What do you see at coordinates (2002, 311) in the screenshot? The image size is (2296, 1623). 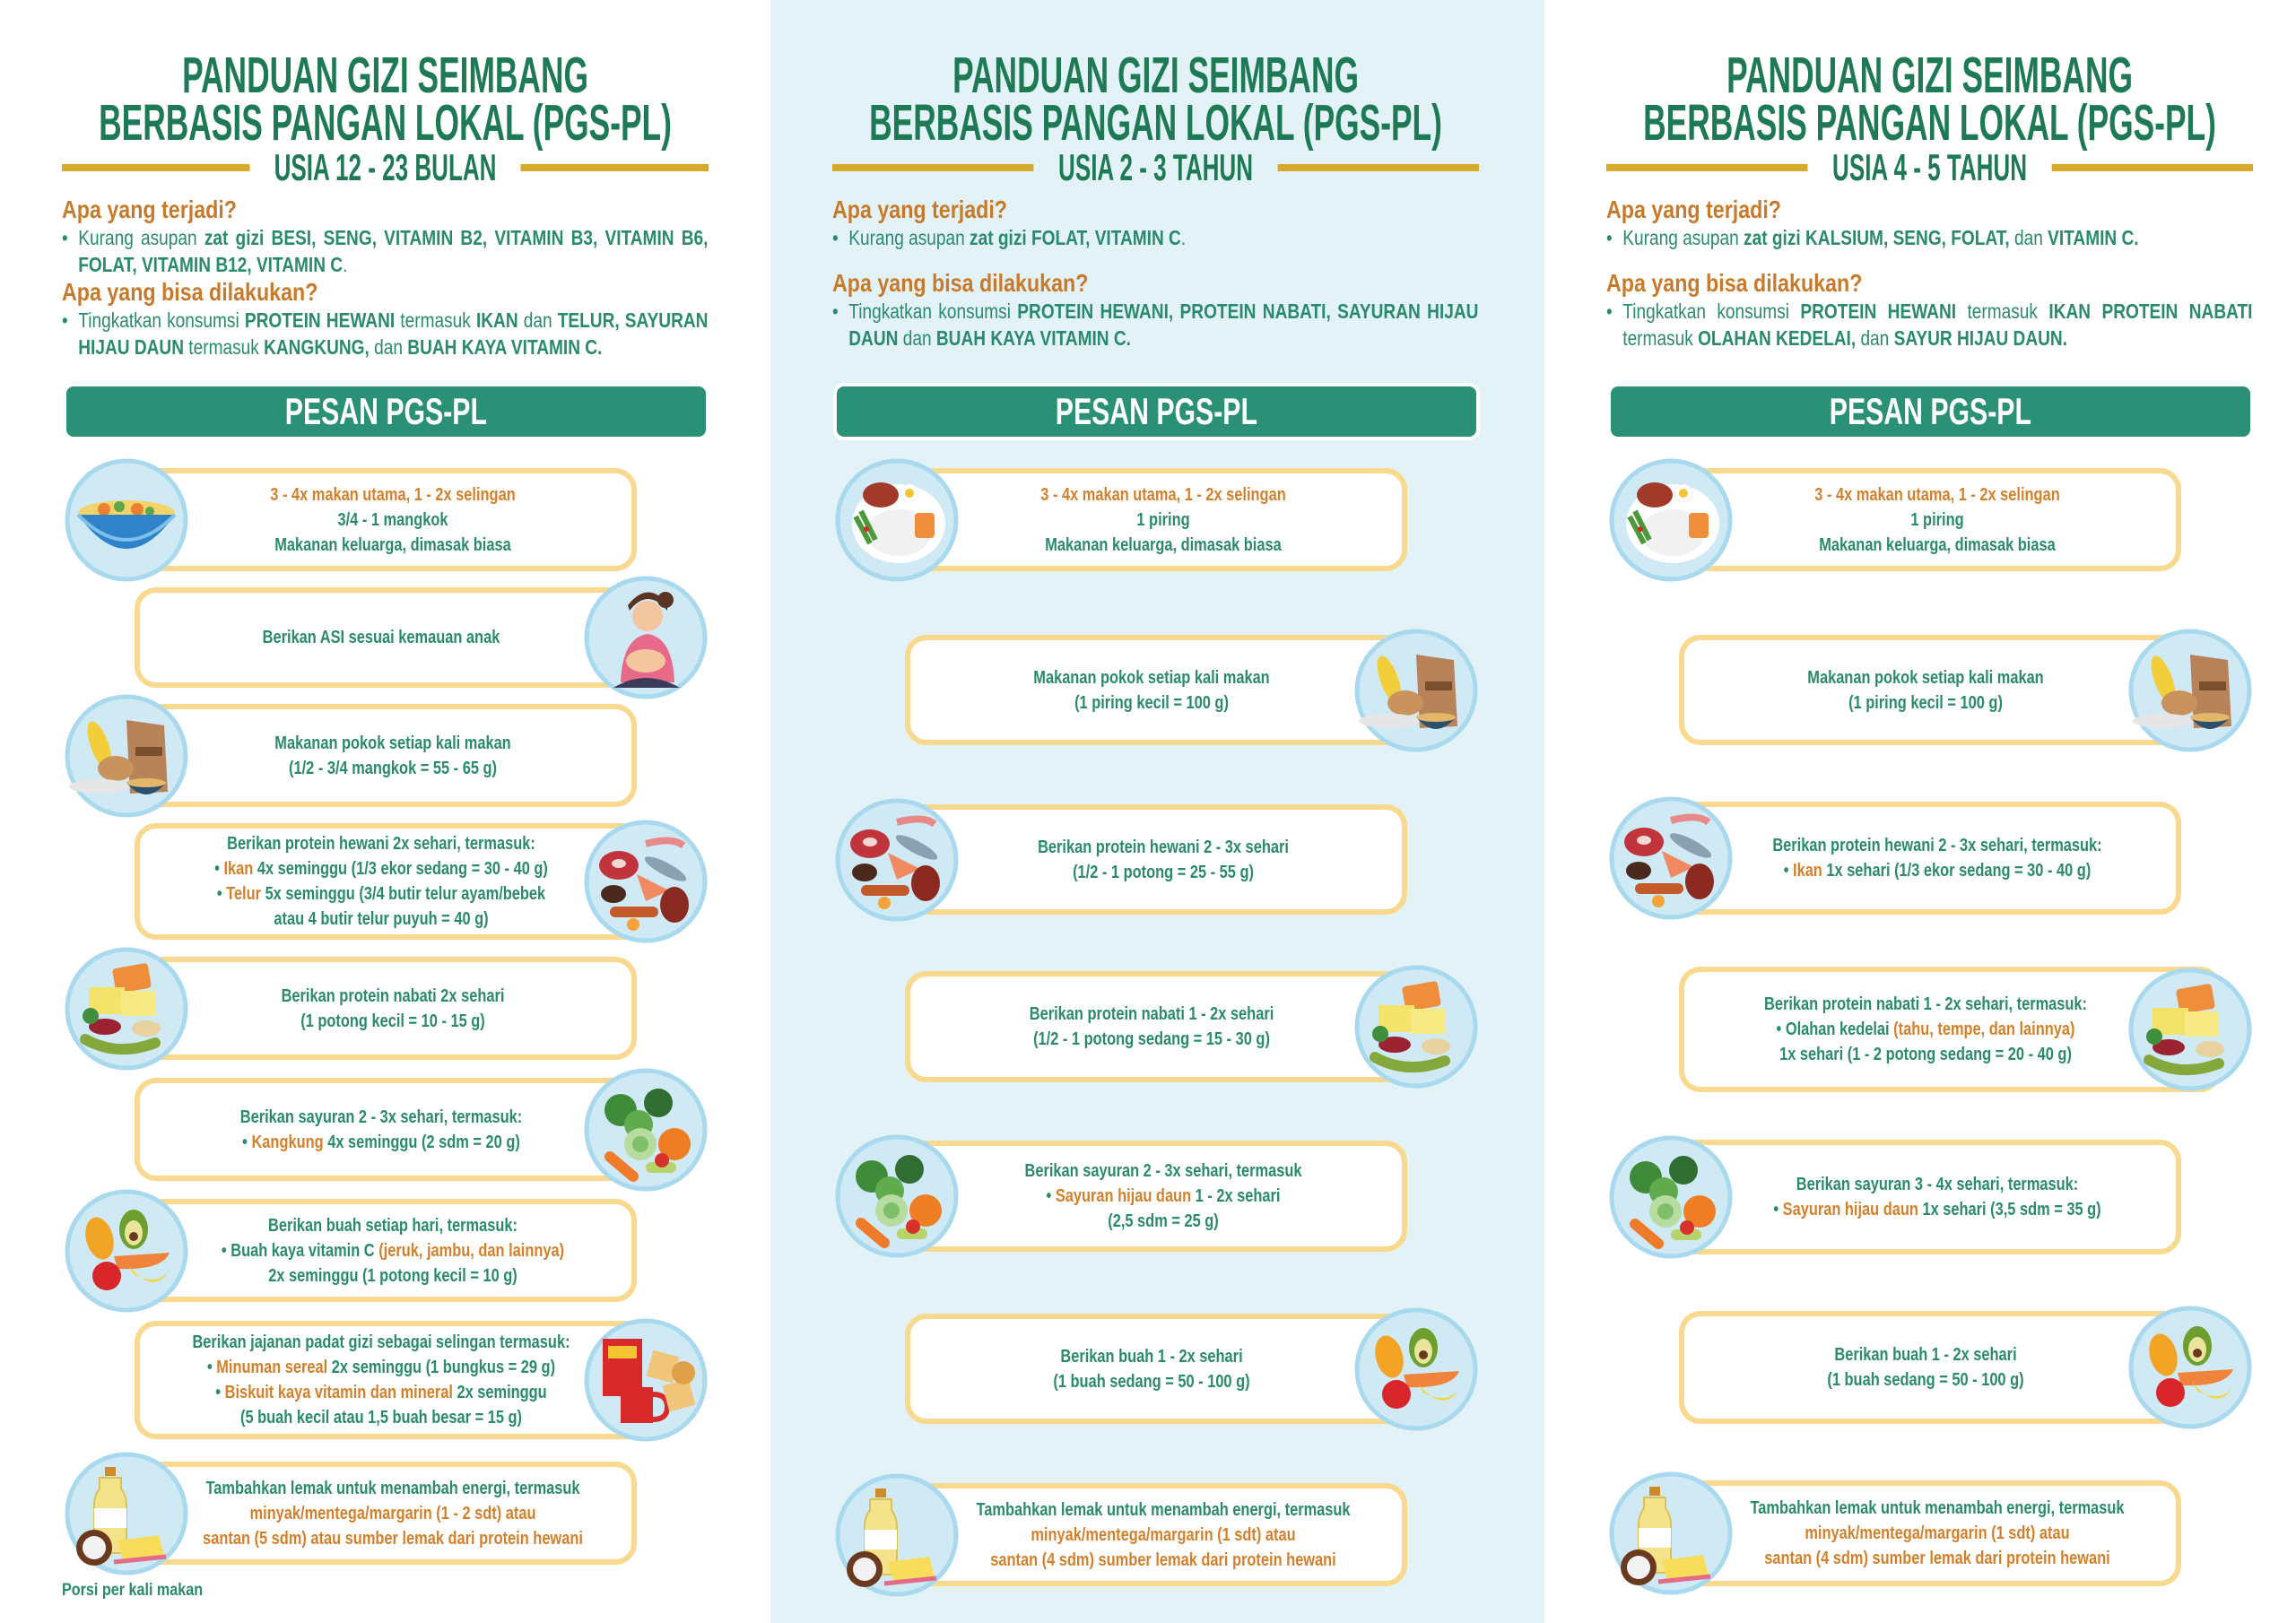 I see `text-segment: termasuk` at bounding box center [2002, 311].